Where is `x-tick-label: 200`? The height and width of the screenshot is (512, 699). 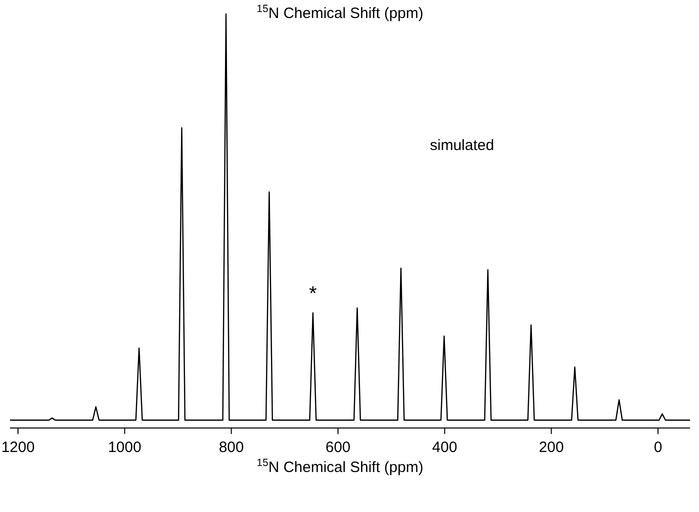
x-tick-label: 200 is located at coordinates (551, 447).